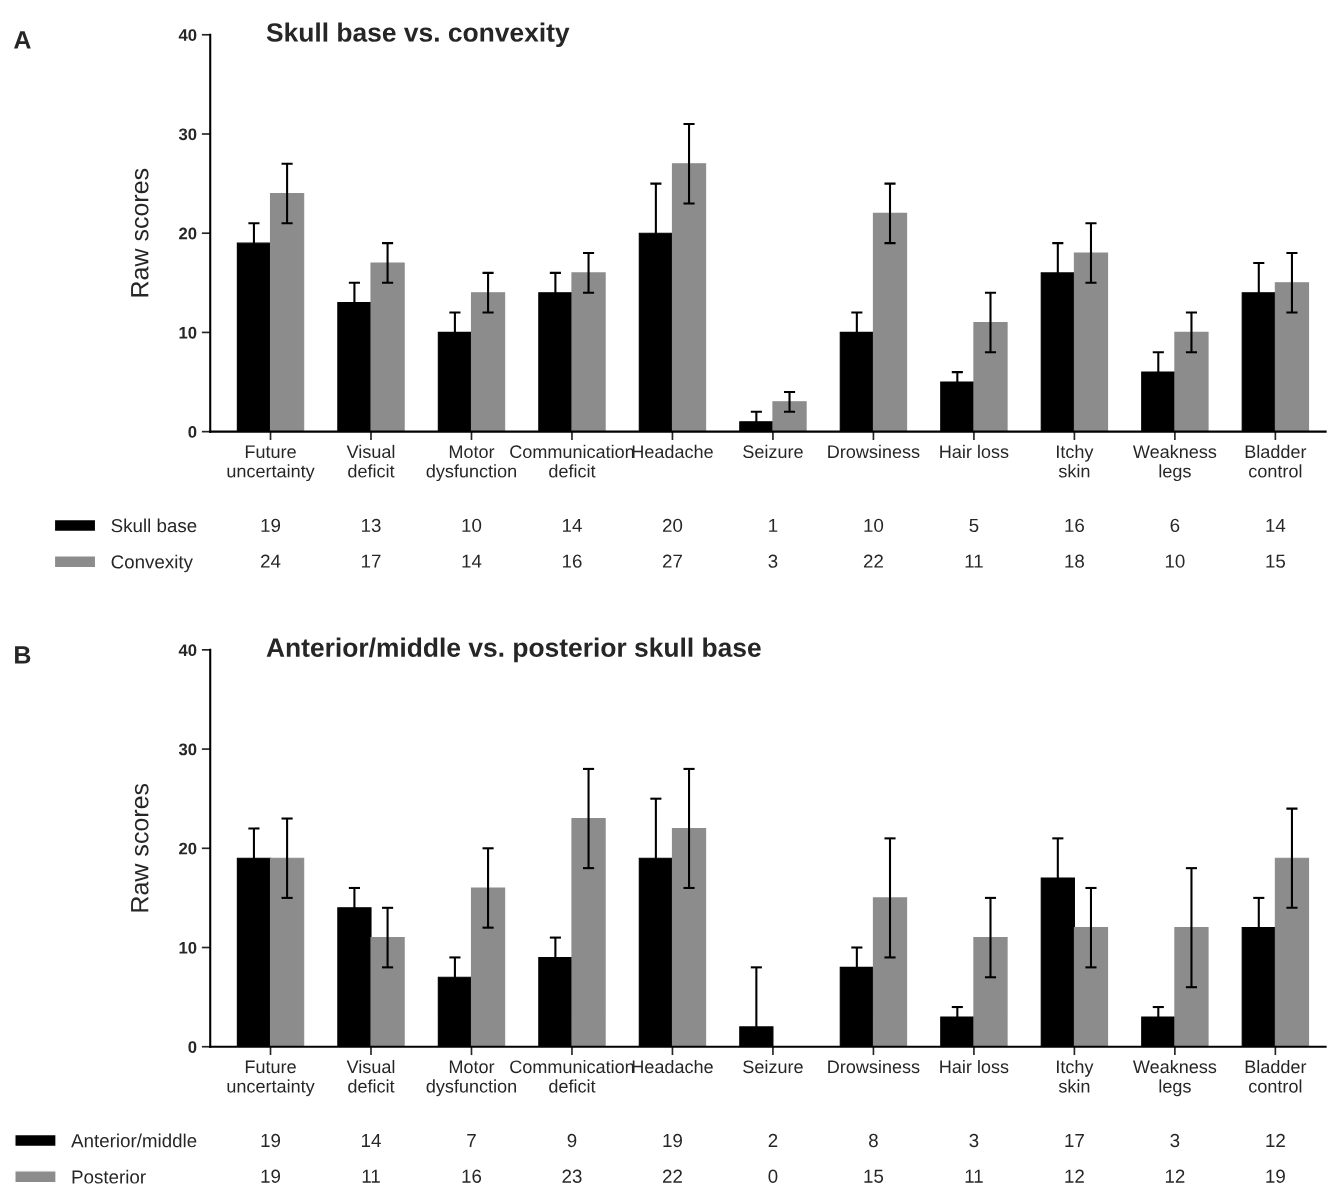  I want to click on data-label: 20, so click(672, 525).